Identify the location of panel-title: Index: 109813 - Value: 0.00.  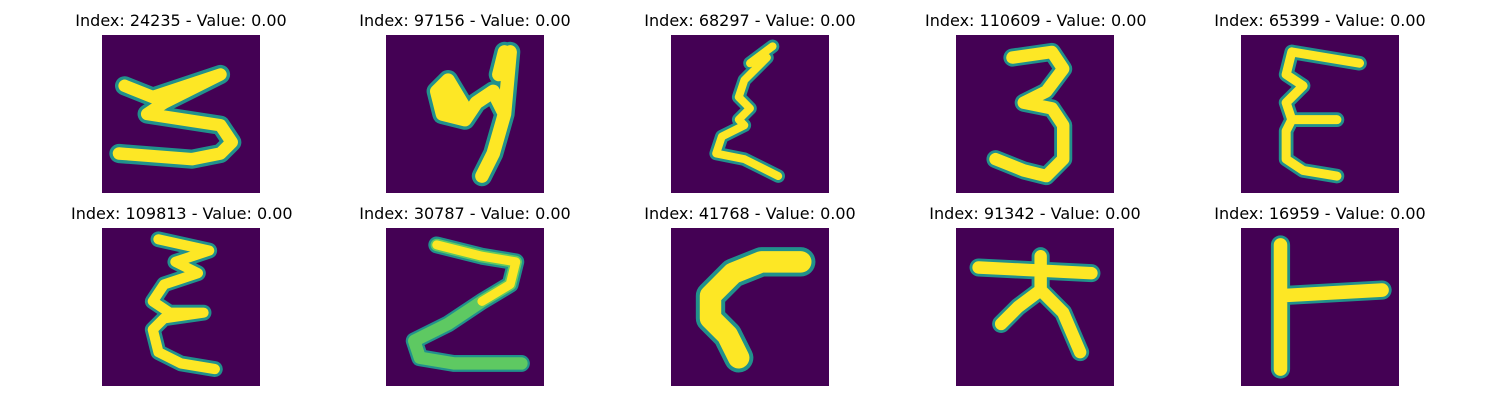
(182, 213).